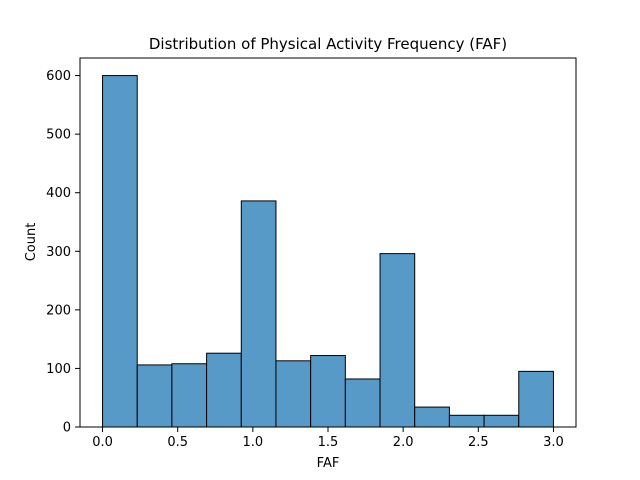  I want to click on y-axis-ticks: 0 100 200 300 400 500 600, so click(63, 252).